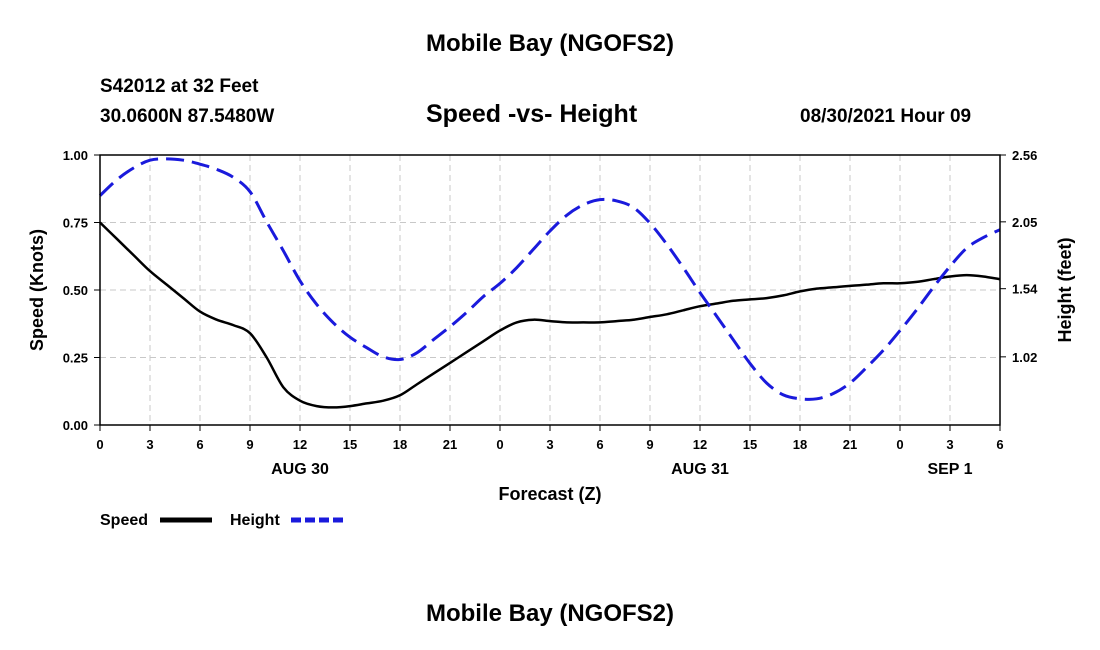 Image resolution: width=1100 pixels, height=650 pixels. What do you see at coordinates (550, 613) in the screenshot?
I see `chart-title-bottom: Mobile Bay (NGOFS2)` at bounding box center [550, 613].